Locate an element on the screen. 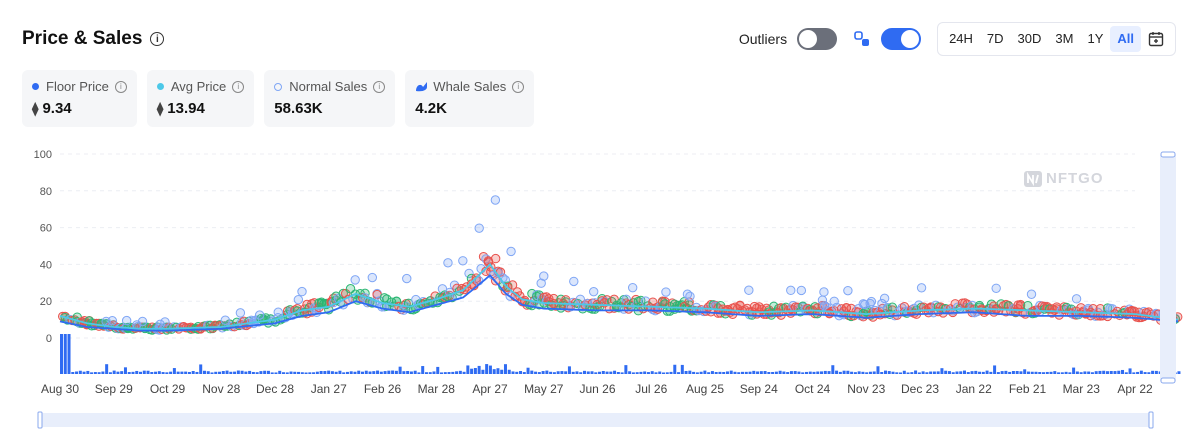 The width and height of the screenshot is (1200, 447). range-button-7d: 7D is located at coordinates (995, 38).